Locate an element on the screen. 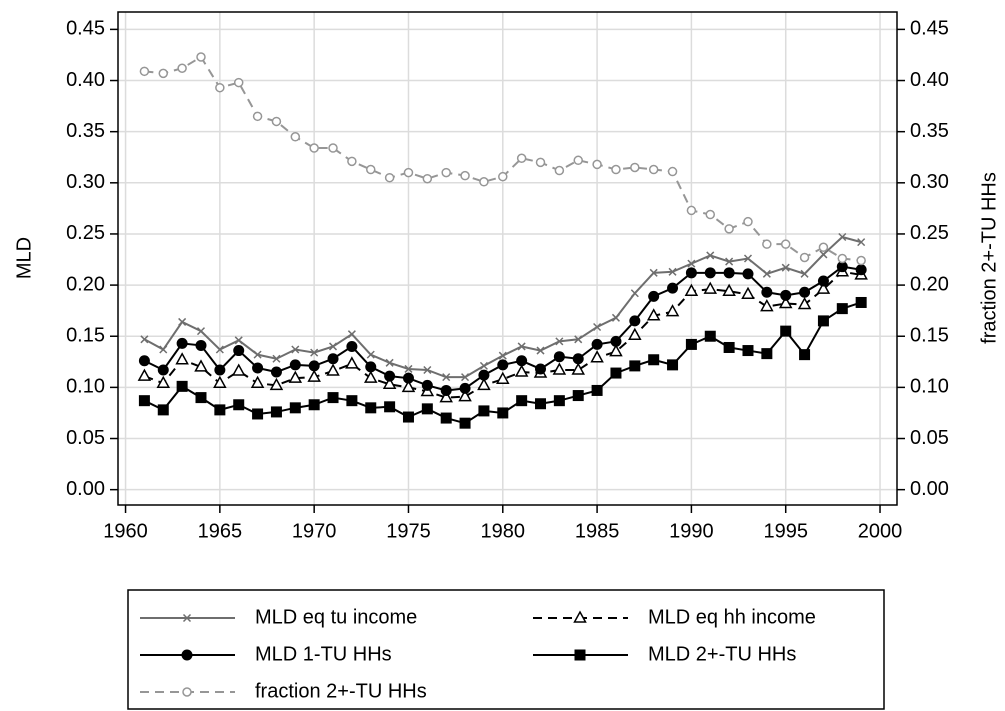 This screenshot has height=711, width=1005. legend-label: fraction 2+-TU HHs is located at coordinates (341, 691).